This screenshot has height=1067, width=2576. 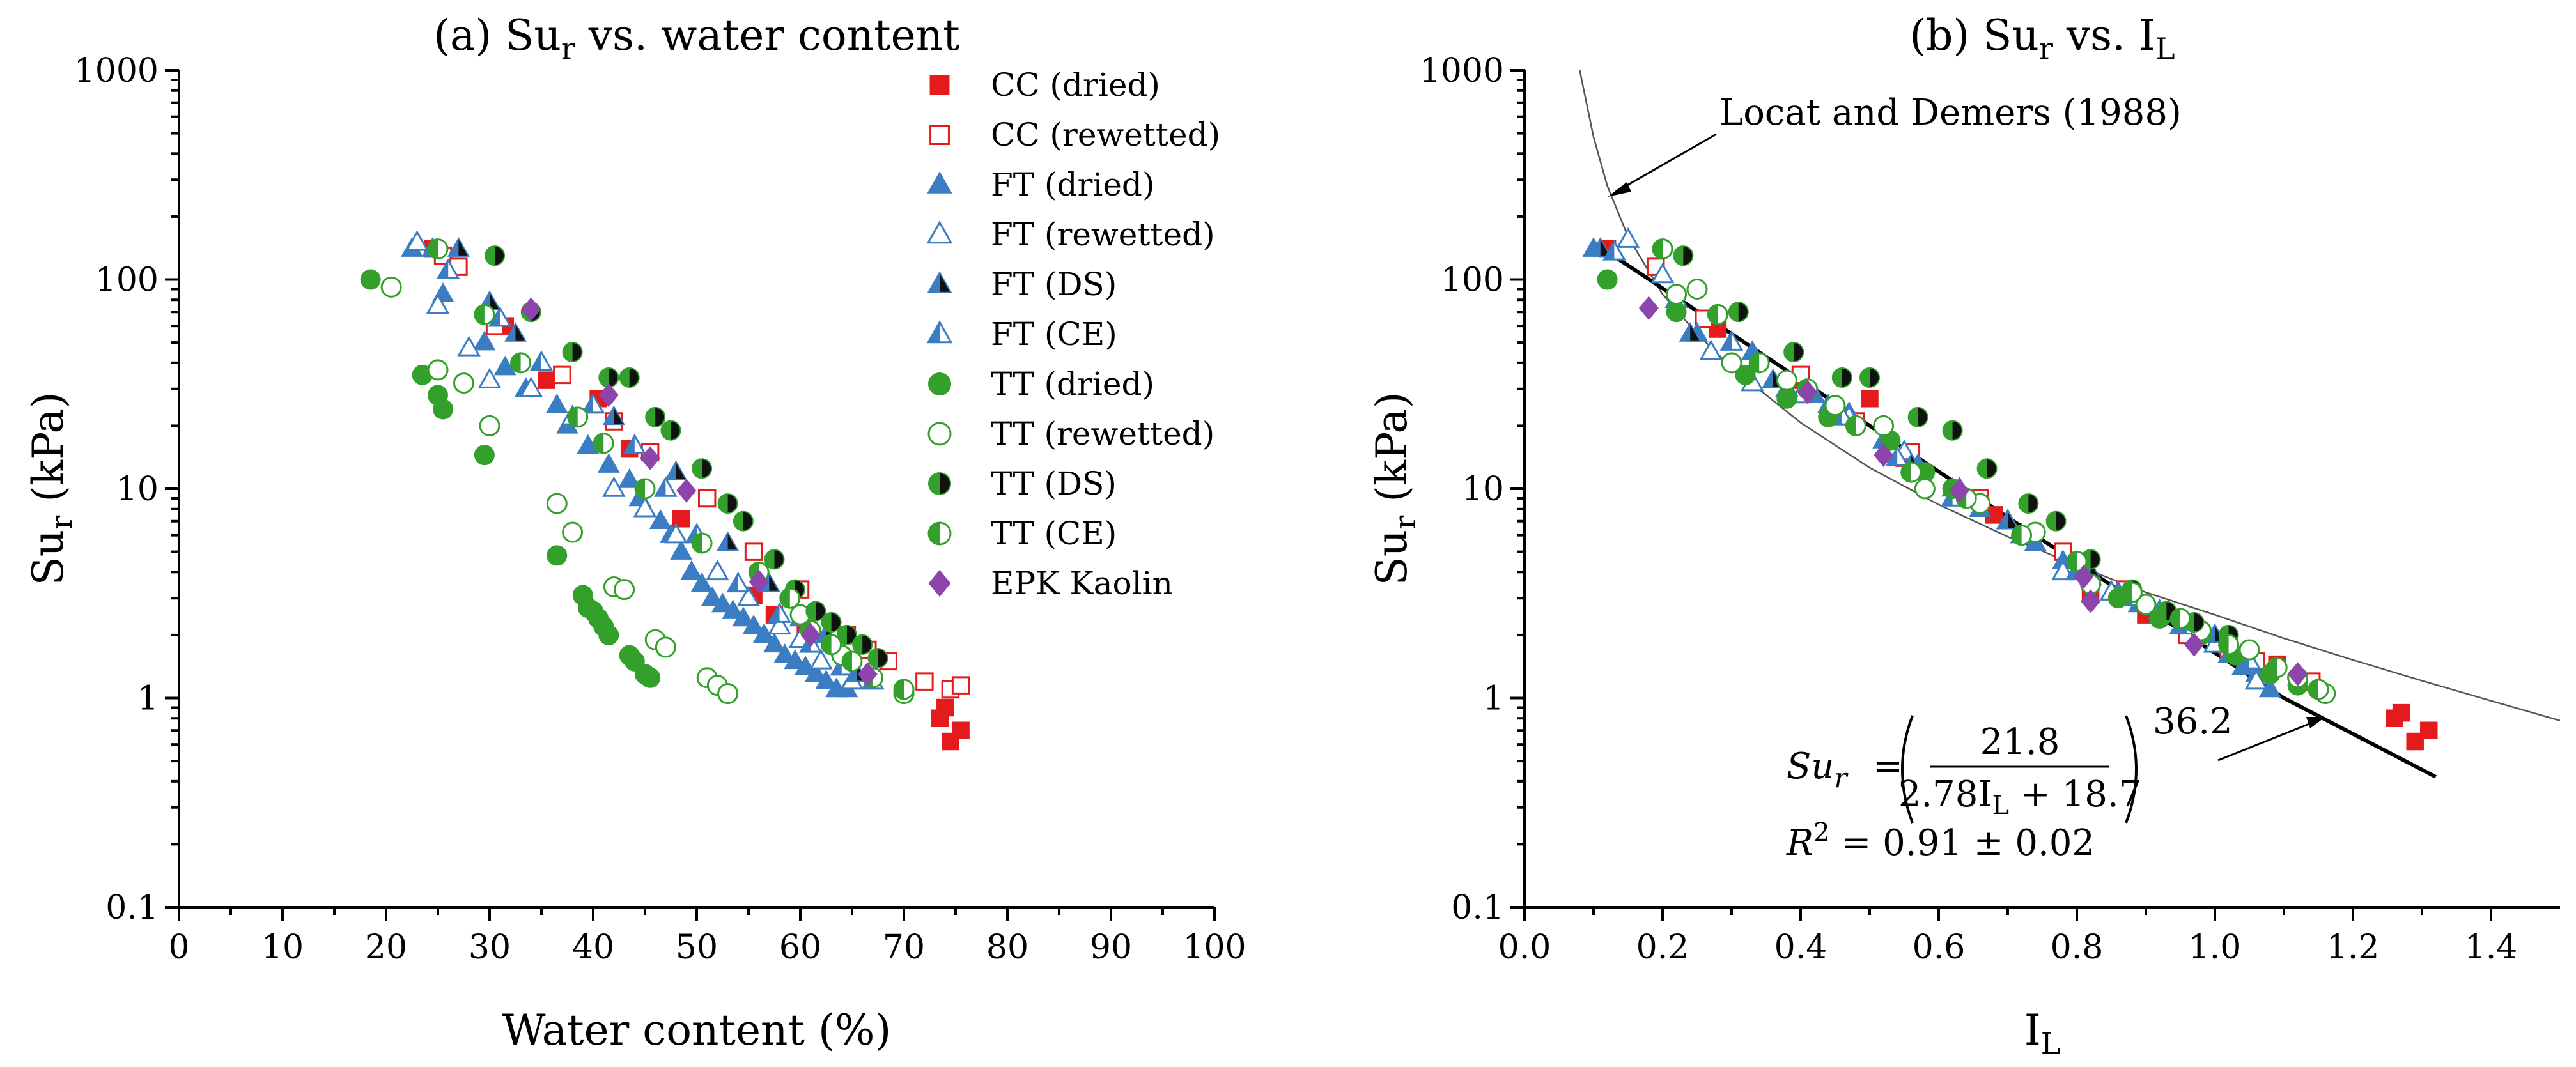 I want to click on eq-lhs: Sur, so click(x=1818, y=770).